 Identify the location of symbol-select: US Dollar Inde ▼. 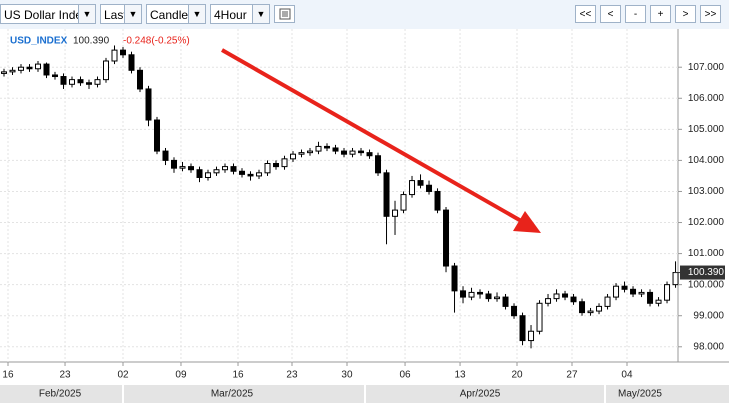
(48, 14).